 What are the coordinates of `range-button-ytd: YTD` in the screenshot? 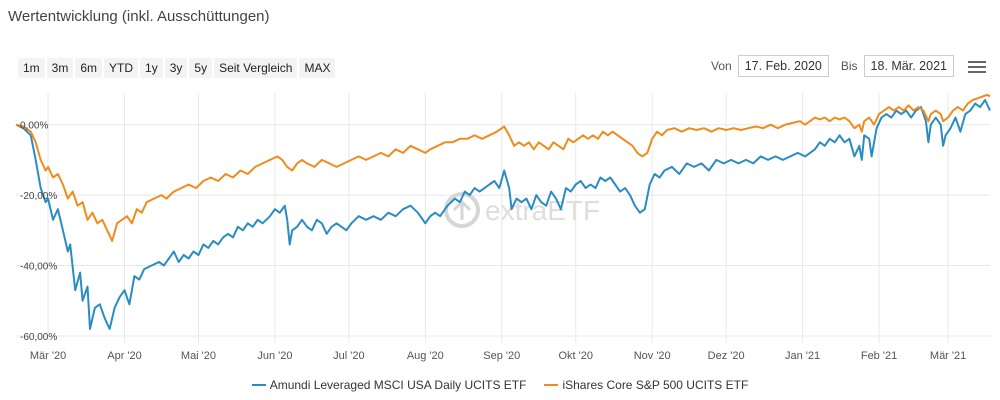 It's located at (121, 68).